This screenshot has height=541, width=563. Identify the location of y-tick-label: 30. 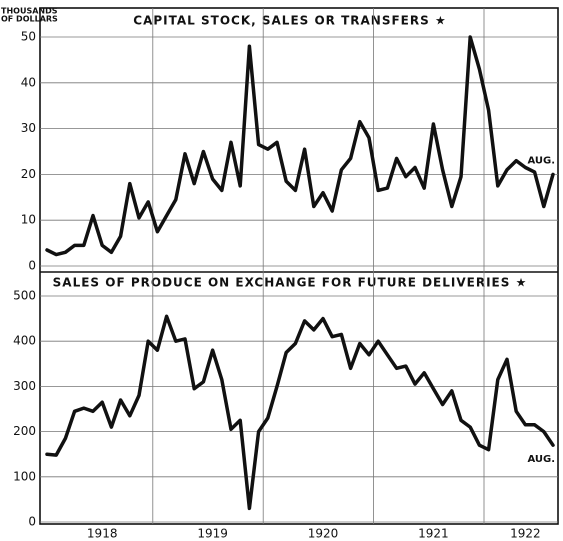
(28, 128).